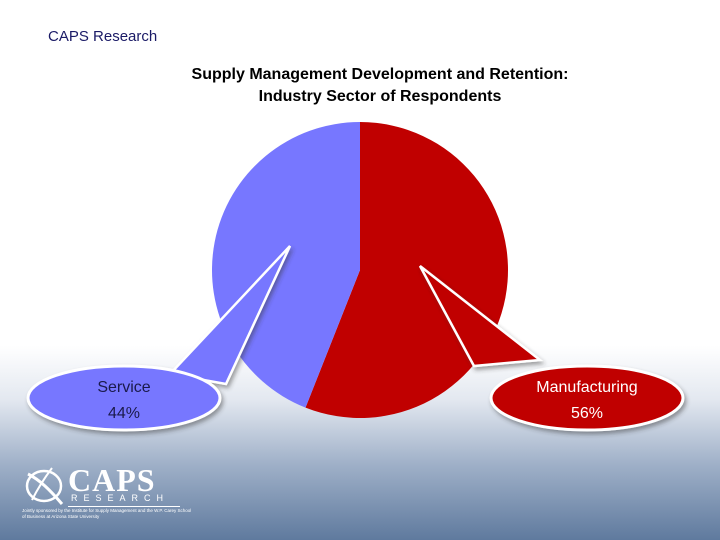 The height and width of the screenshot is (540, 720). Describe the element at coordinates (120, 498) in the screenshot. I see `logo-subtext: RESEARCH` at that location.